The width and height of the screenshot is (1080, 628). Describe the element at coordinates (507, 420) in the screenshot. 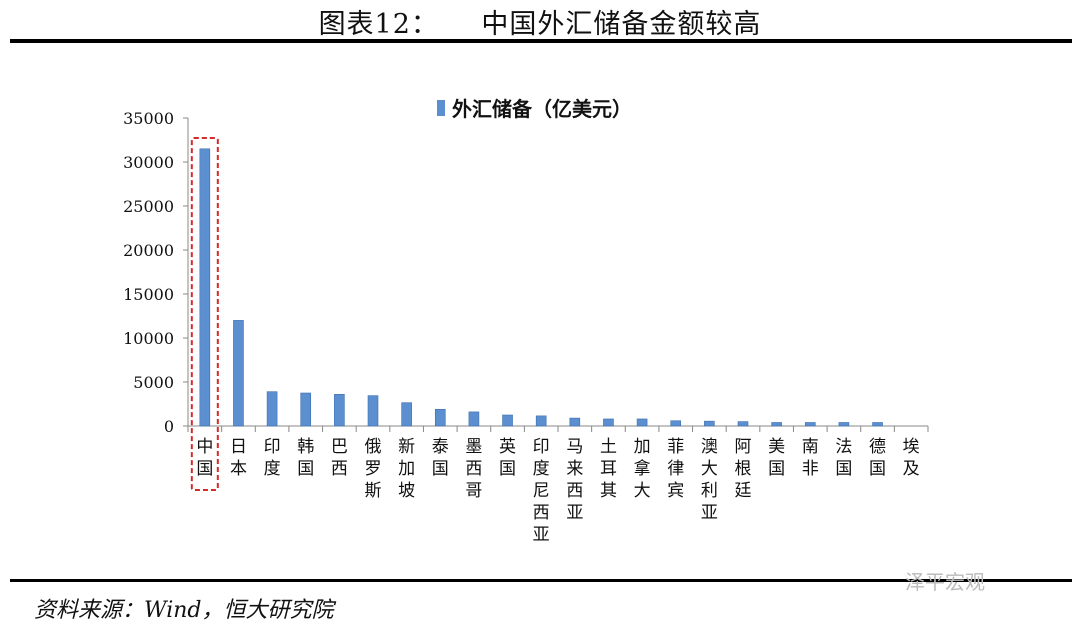

I see `bar-英国` at that location.